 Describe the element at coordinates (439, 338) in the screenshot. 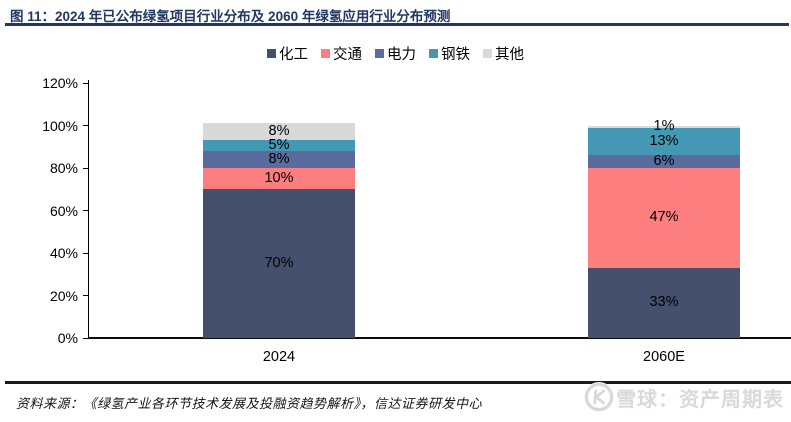

I see `x-axis-line` at that location.